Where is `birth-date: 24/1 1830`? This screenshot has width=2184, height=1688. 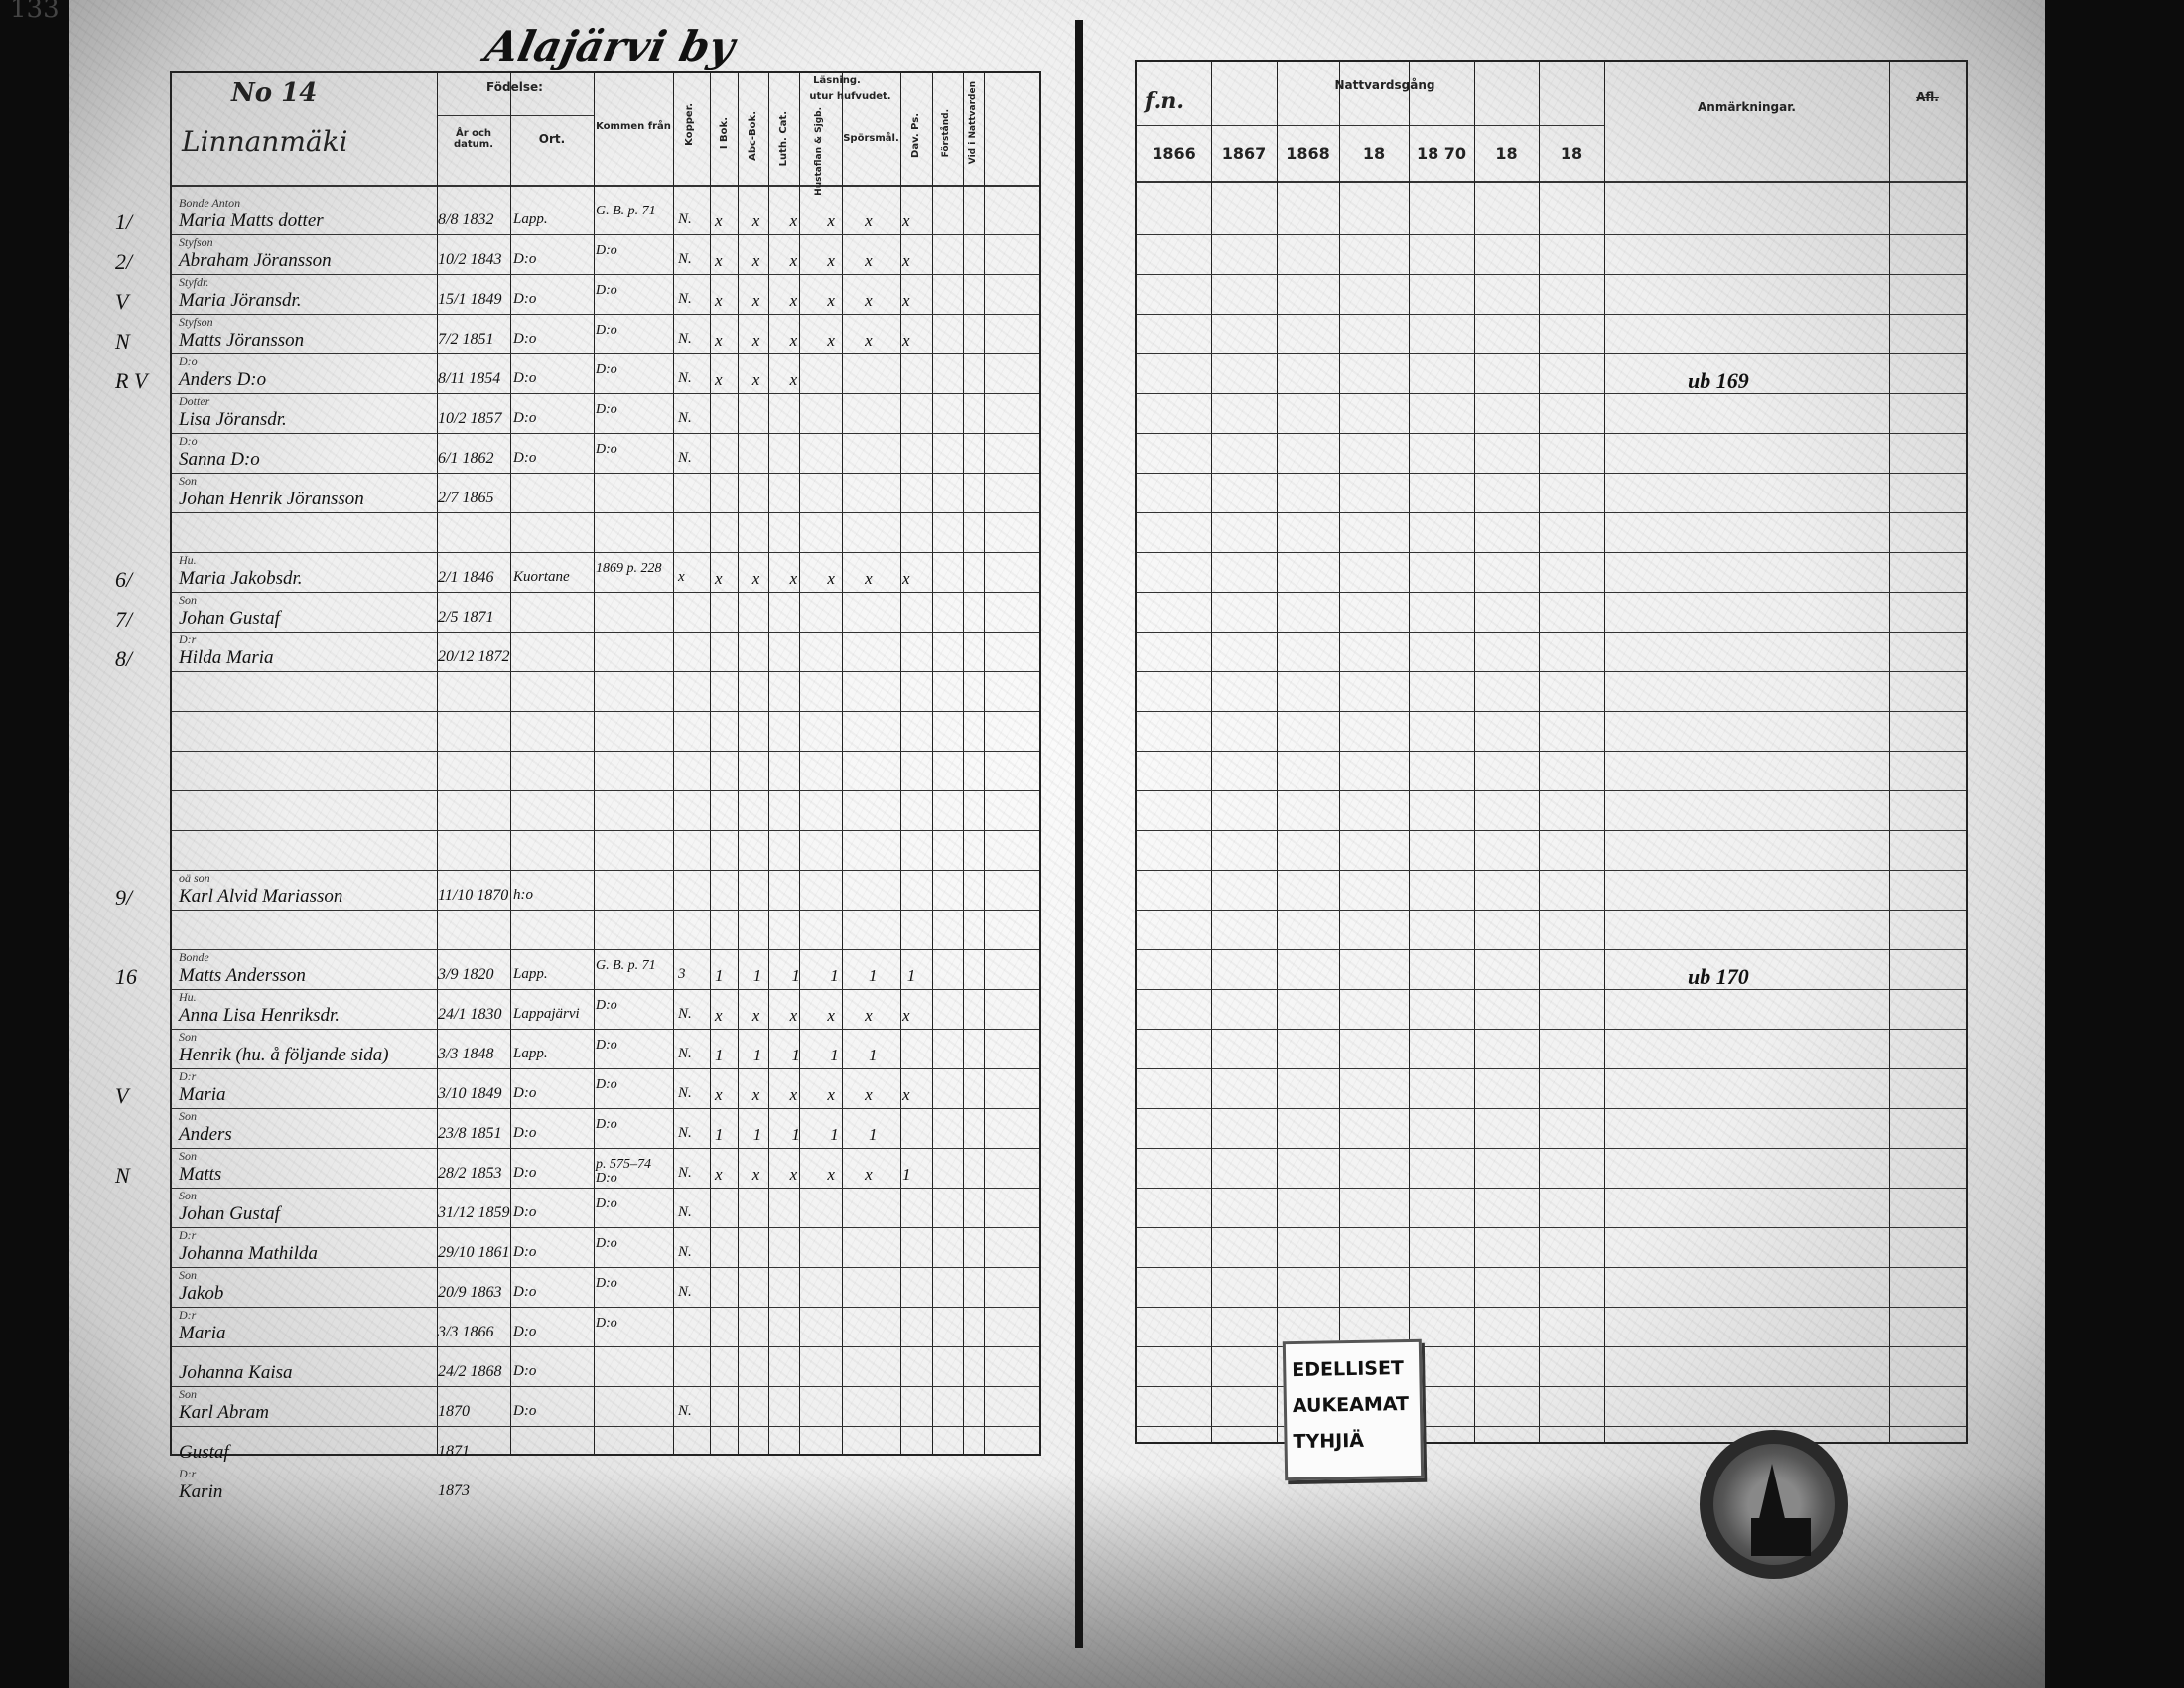 birth-date: 24/1 1830 is located at coordinates (470, 1014).